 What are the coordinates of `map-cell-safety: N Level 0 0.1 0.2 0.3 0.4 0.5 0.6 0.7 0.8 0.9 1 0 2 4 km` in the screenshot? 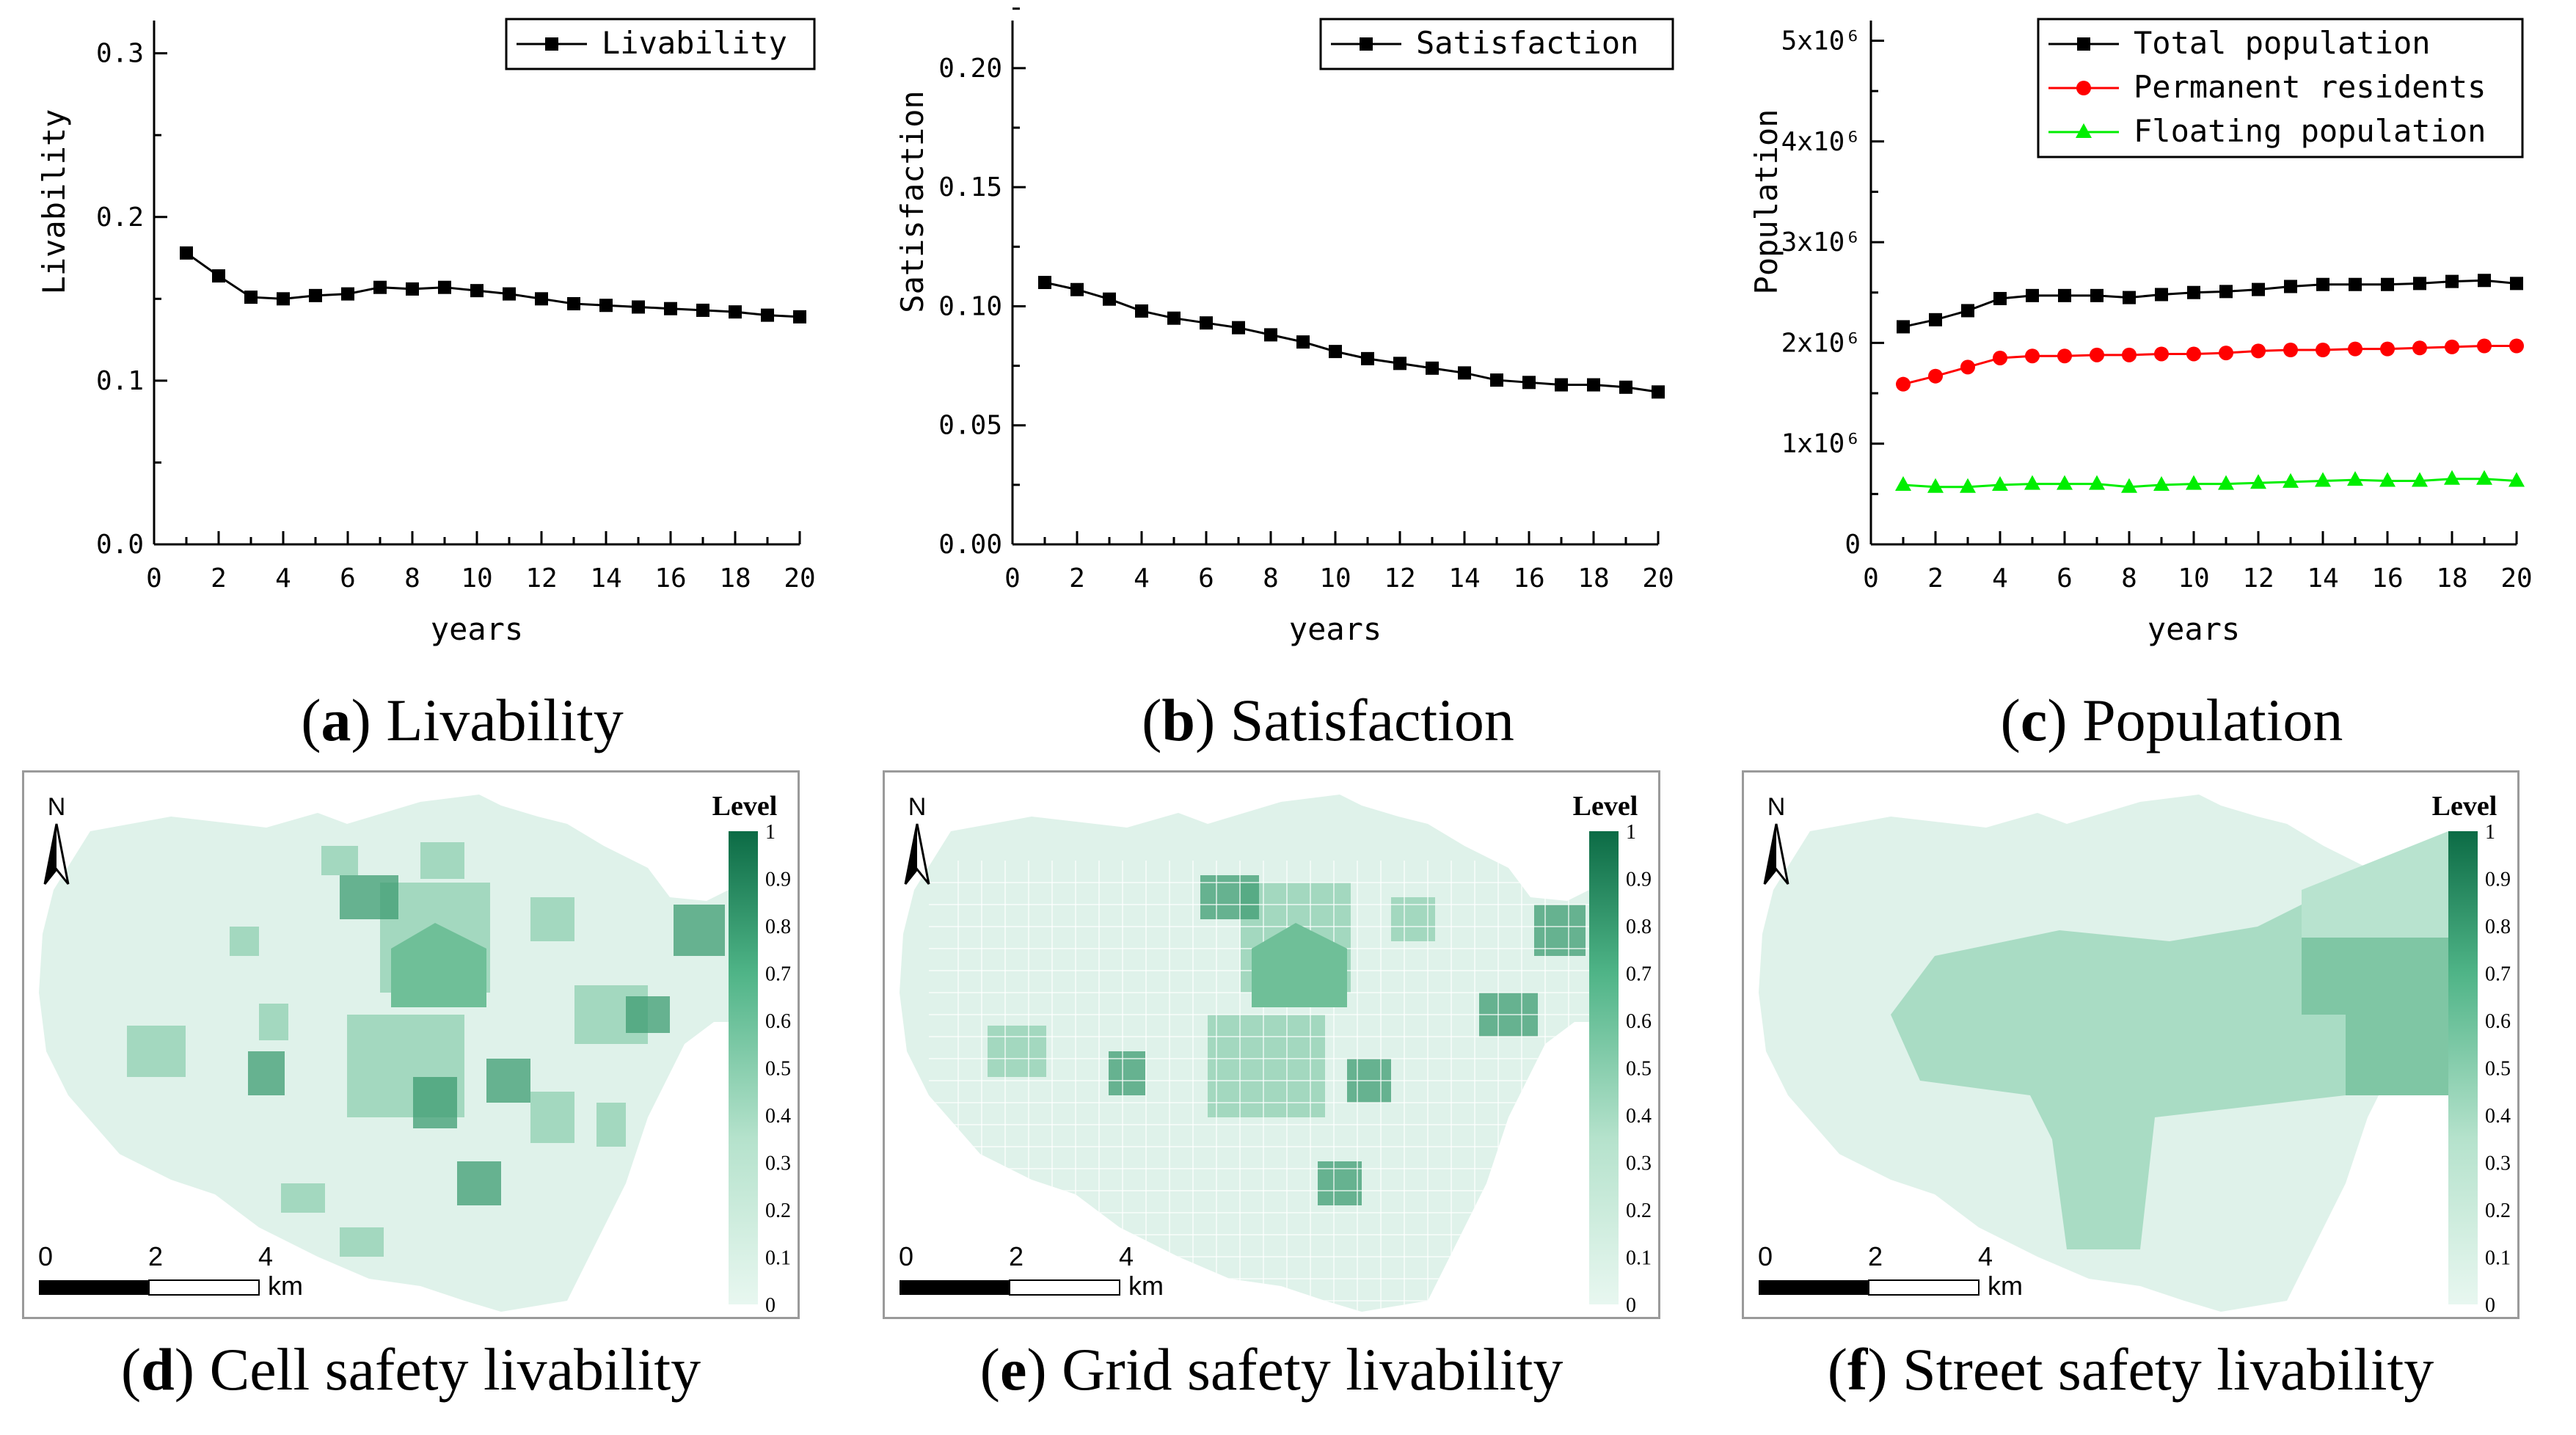 It's located at (411, 1044).